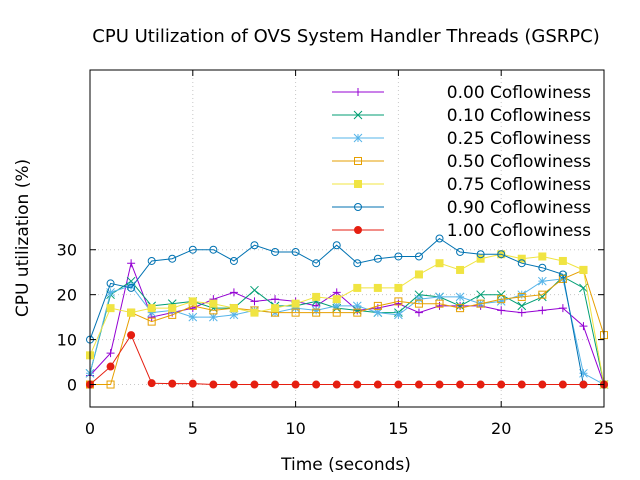 This screenshot has width=640, height=480. Describe the element at coordinates (519, 93) in the screenshot. I see `legend-label: 0.00 Coflowiness` at that location.